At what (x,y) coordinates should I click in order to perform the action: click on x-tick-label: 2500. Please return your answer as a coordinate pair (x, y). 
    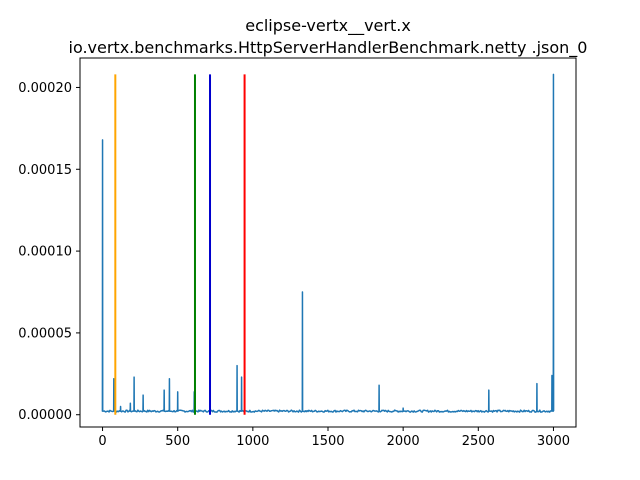
    Looking at the image, I should click on (478, 441).